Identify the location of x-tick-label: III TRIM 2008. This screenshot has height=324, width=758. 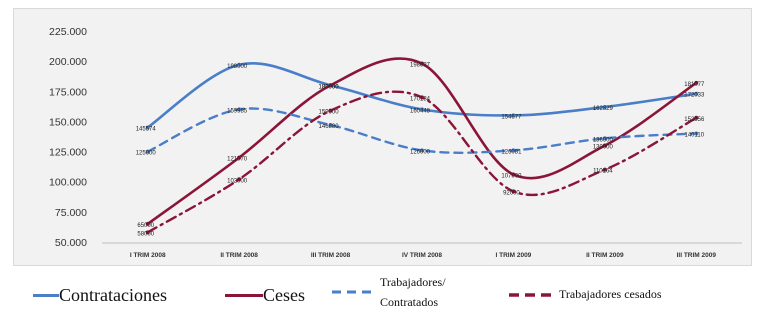
(331, 255).